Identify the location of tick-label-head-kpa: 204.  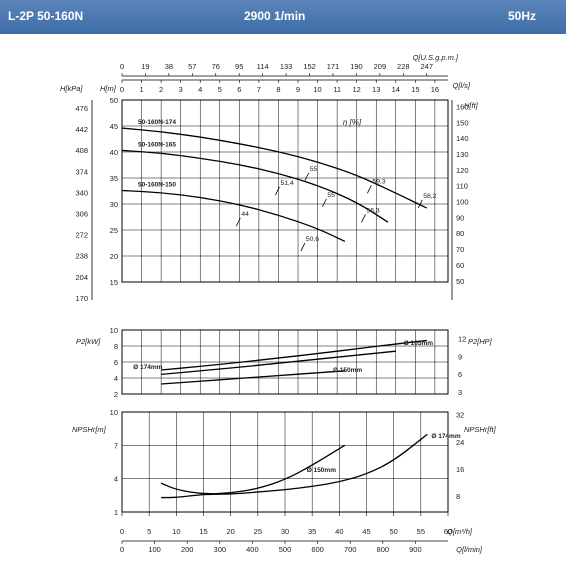
(81, 277).